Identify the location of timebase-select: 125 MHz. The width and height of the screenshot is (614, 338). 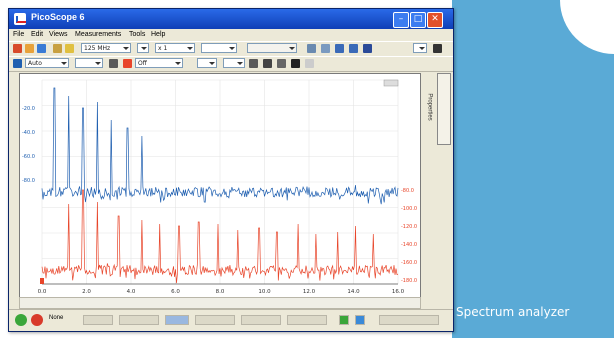
(106, 48).